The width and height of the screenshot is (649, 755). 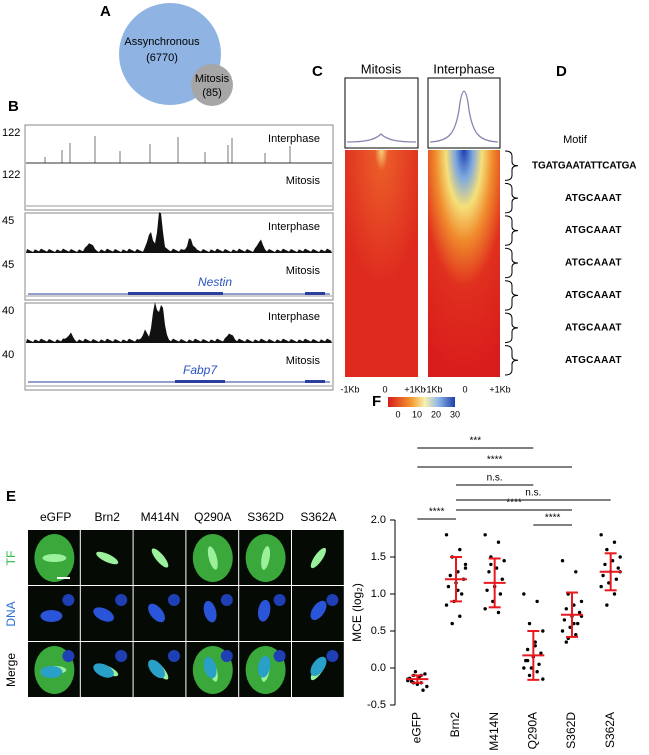 What do you see at coordinates (475, 441) in the screenshot?
I see `significance-label: ***` at bounding box center [475, 441].